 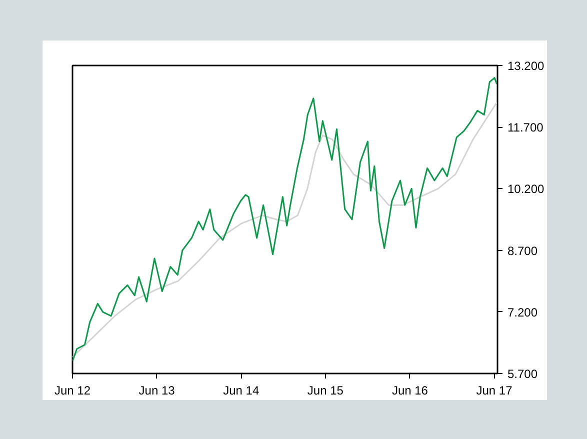 I want to click on x-tick-label: Jun 15, so click(x=325, y=391).